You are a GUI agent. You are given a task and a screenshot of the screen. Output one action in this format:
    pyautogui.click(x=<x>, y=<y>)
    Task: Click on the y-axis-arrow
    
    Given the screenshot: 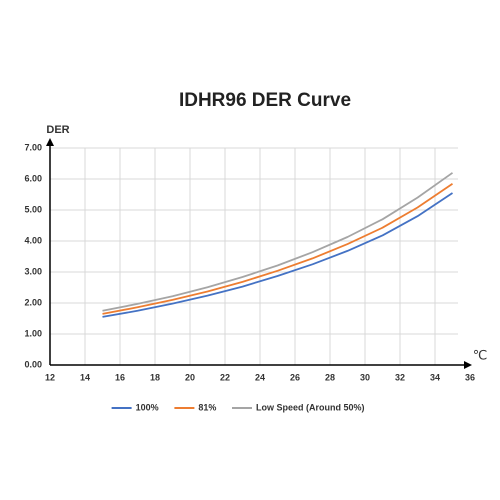 What is the action you would take?
    pyautogui.click(x=50, y=142)
    